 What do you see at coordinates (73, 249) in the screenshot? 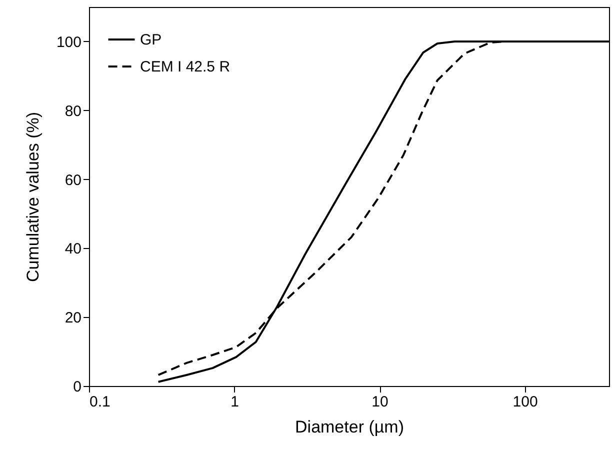
I see `y-tick-label: 40` at bounding box center [73, 249].